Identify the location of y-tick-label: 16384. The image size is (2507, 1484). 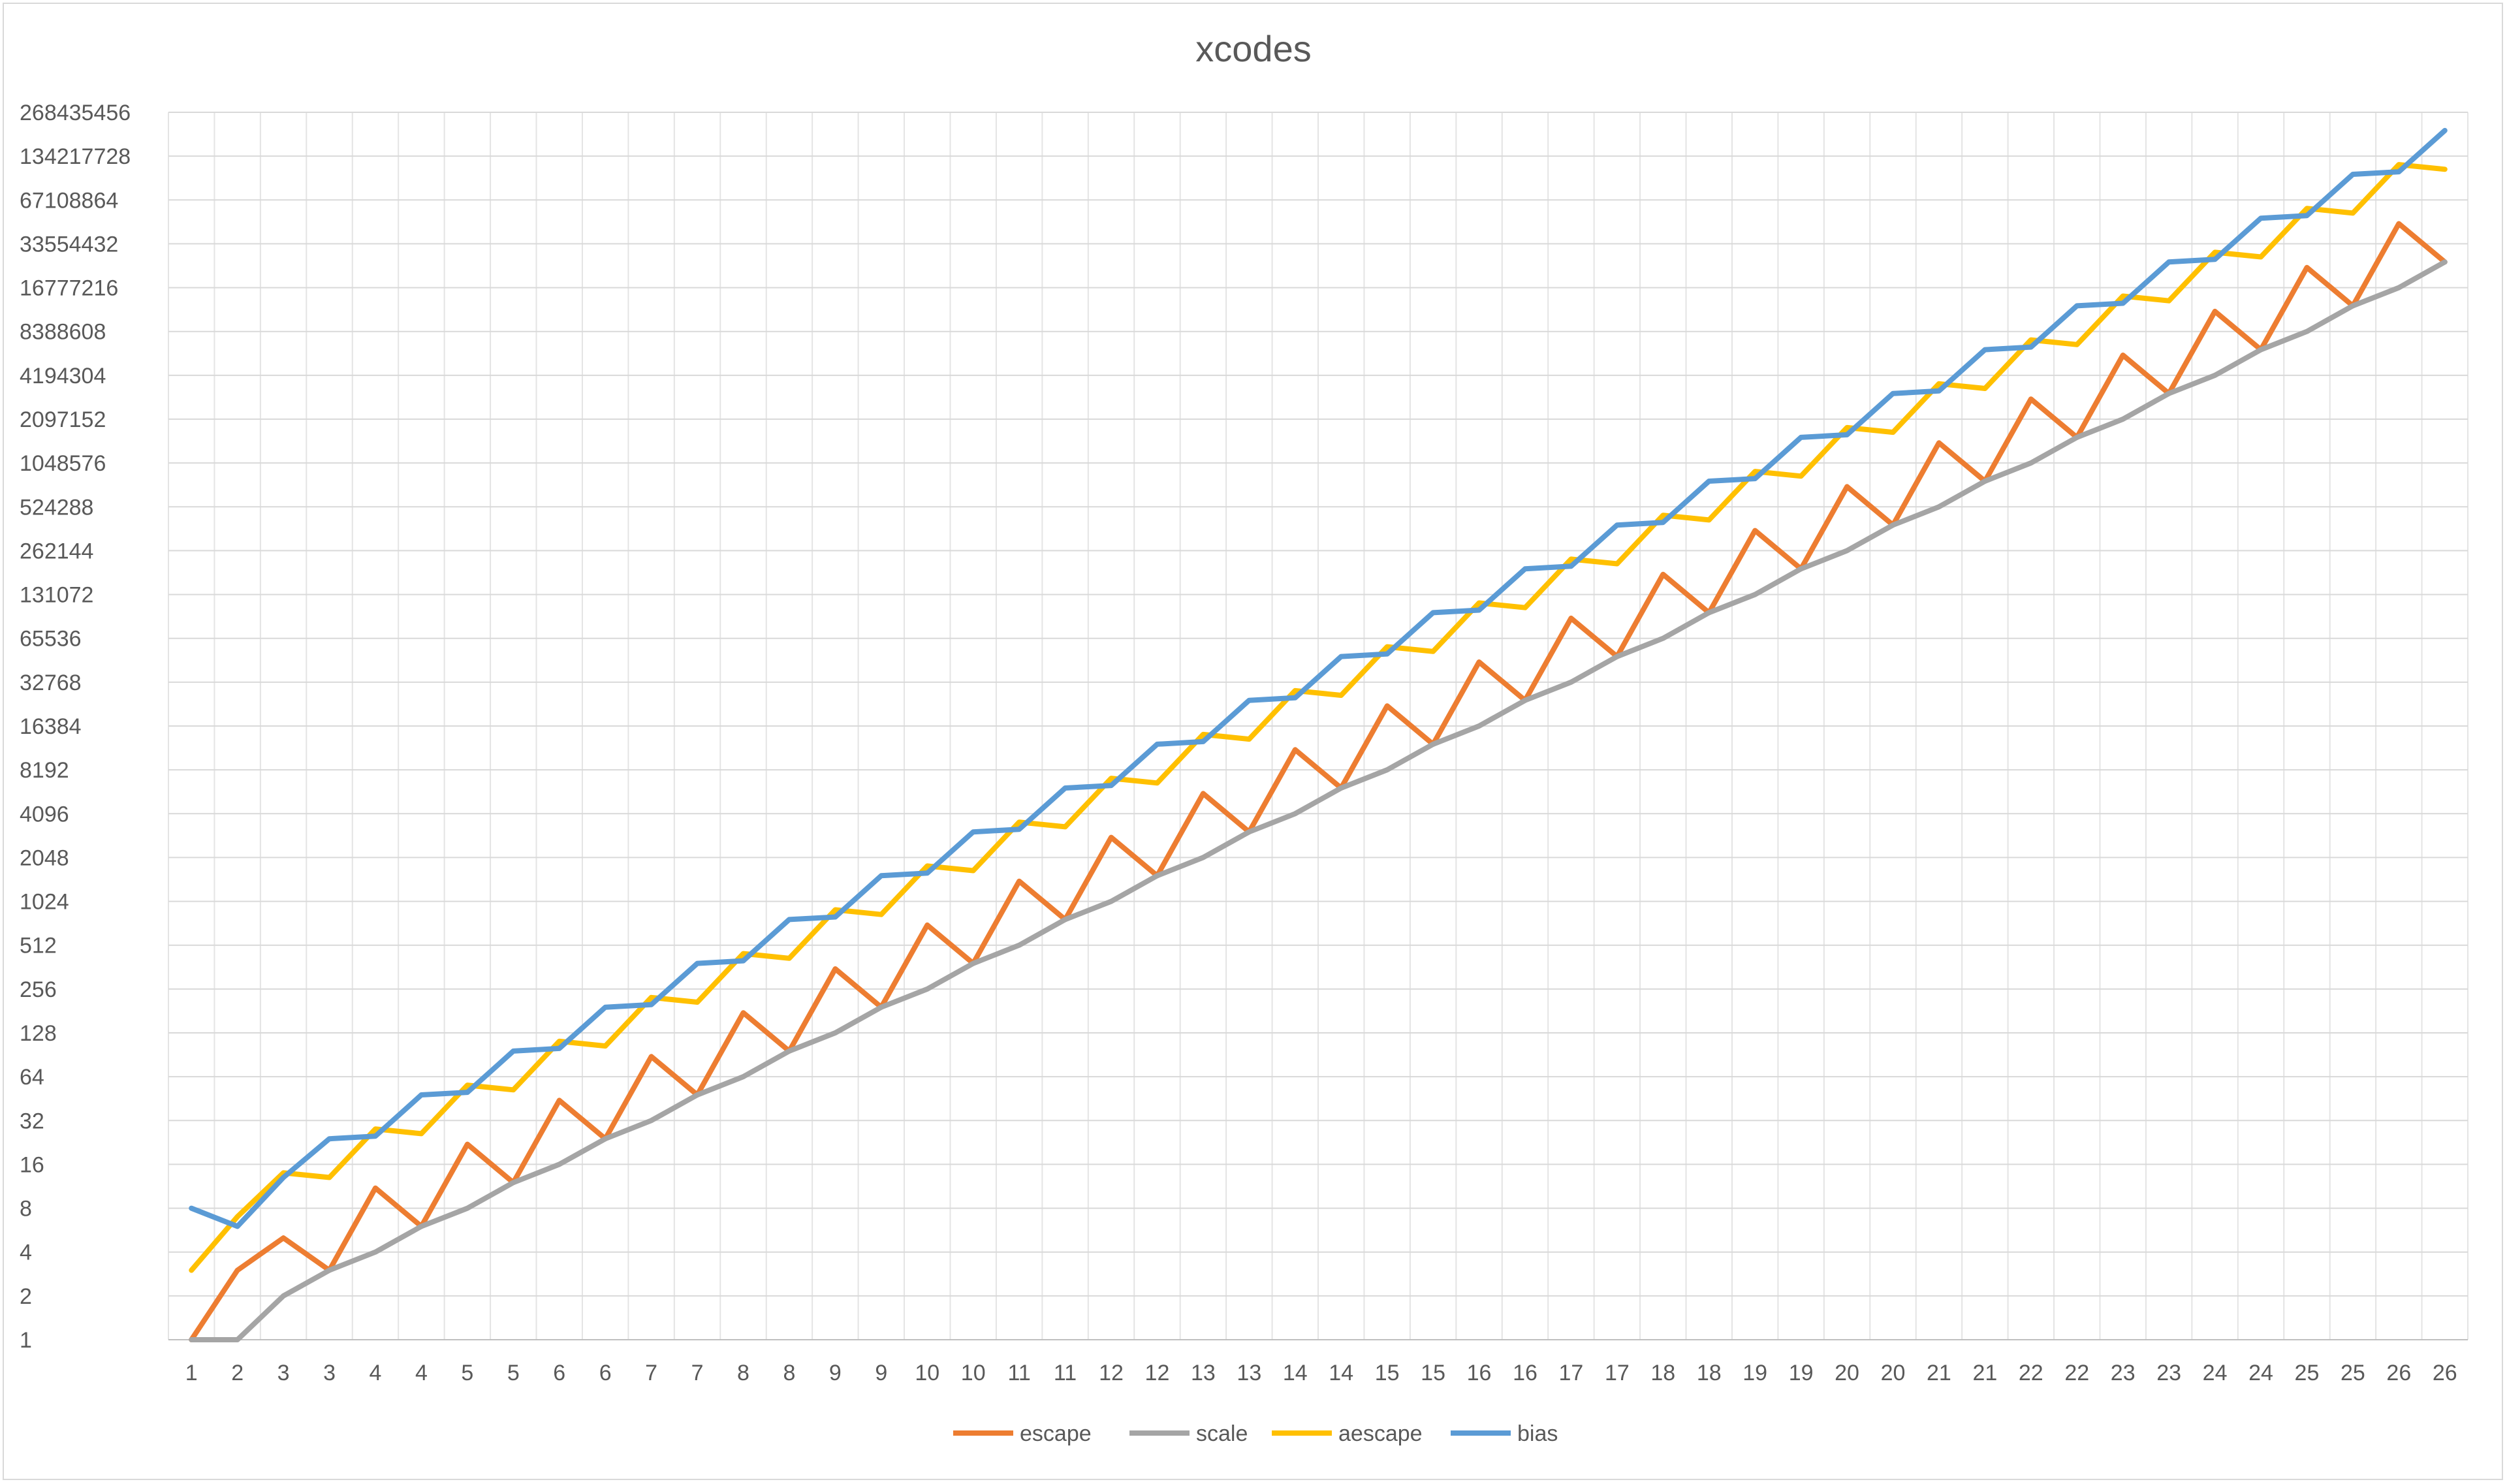
(51, 726).